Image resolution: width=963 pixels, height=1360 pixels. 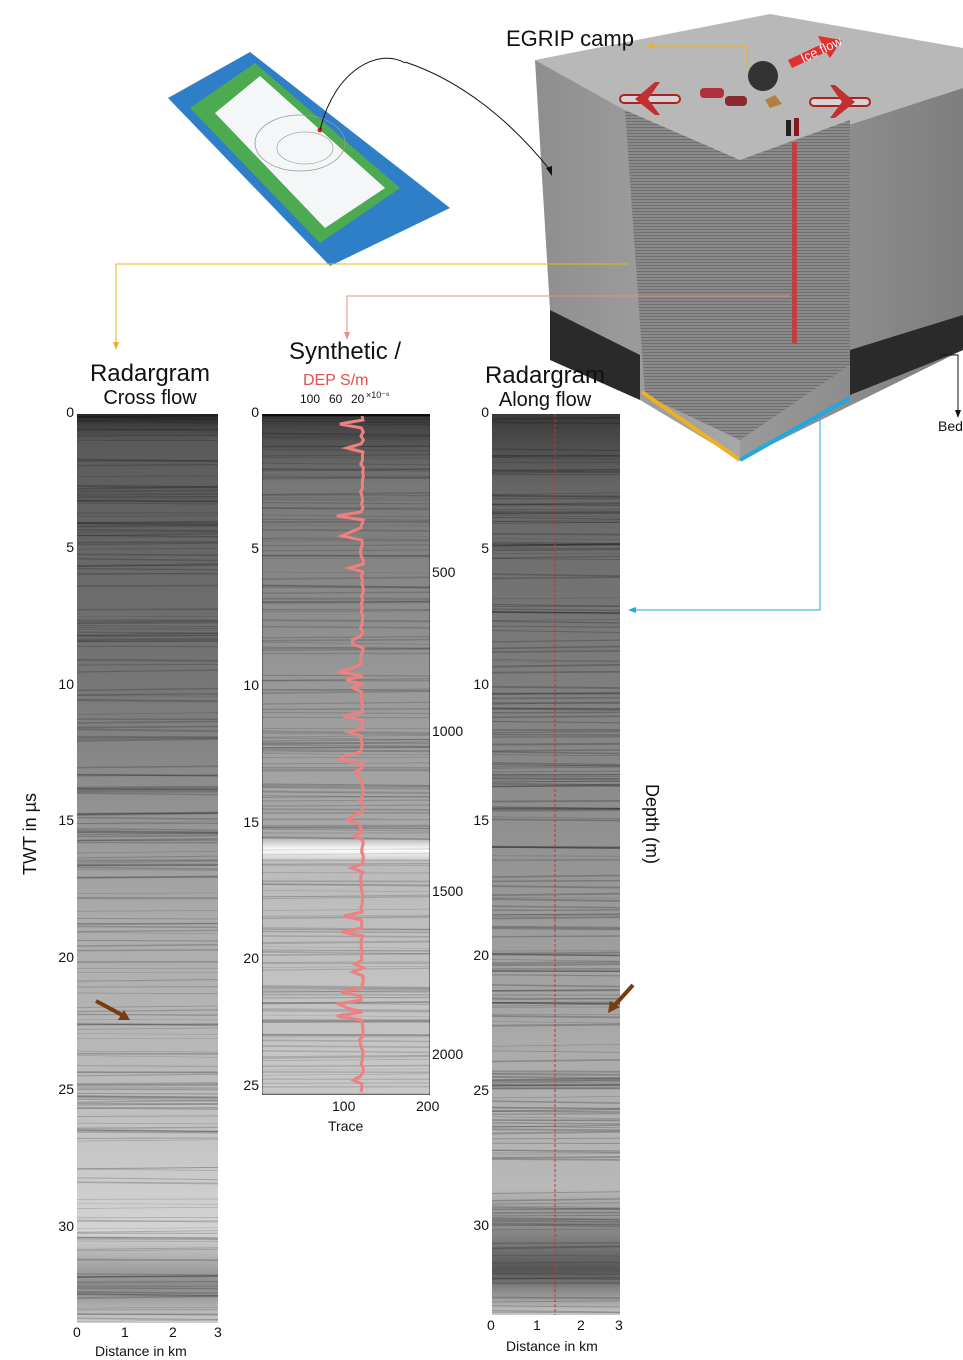 What do you see at coordinates (251, 685) in the screenshot?
I see `middle-y-tick: 10` at bounding box center [251, 685].